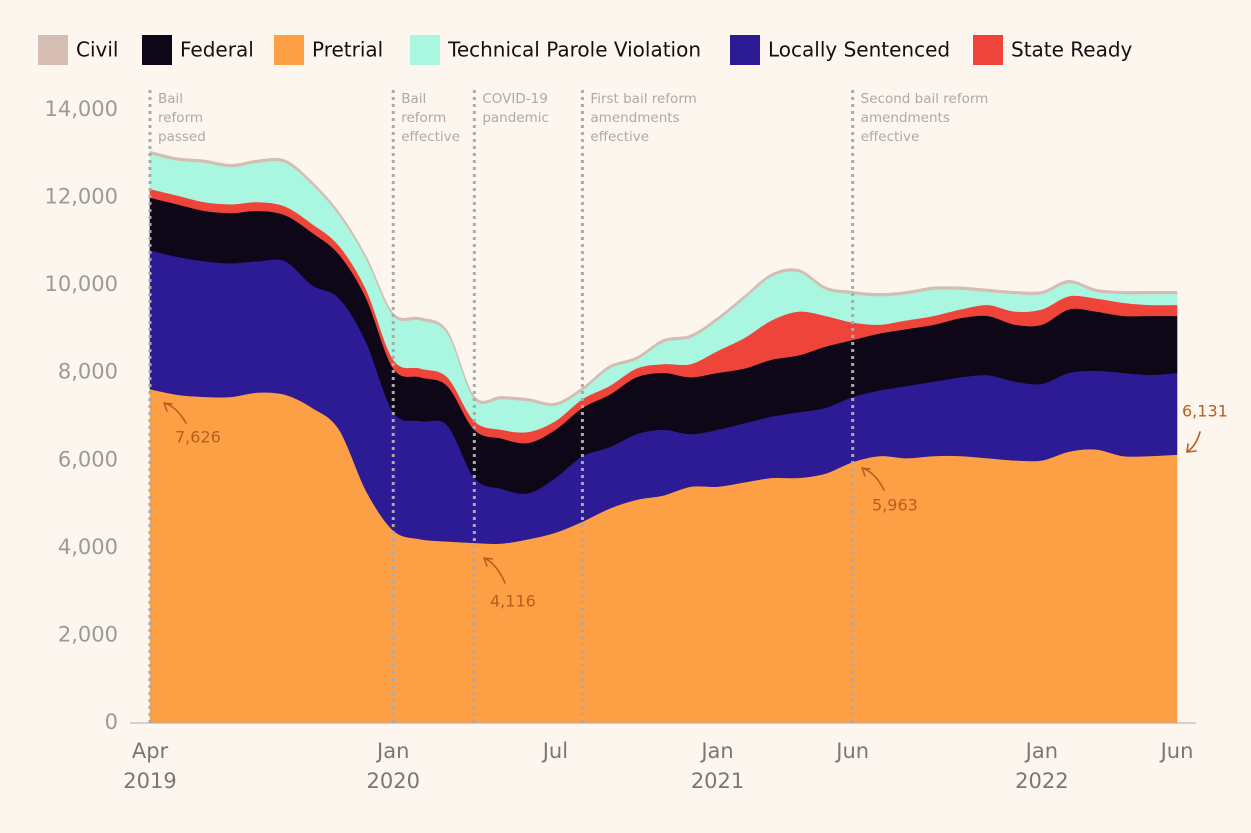 The image size is (1251, 833). I want to click on y-tick-label: 10,000, so click(81, 284).